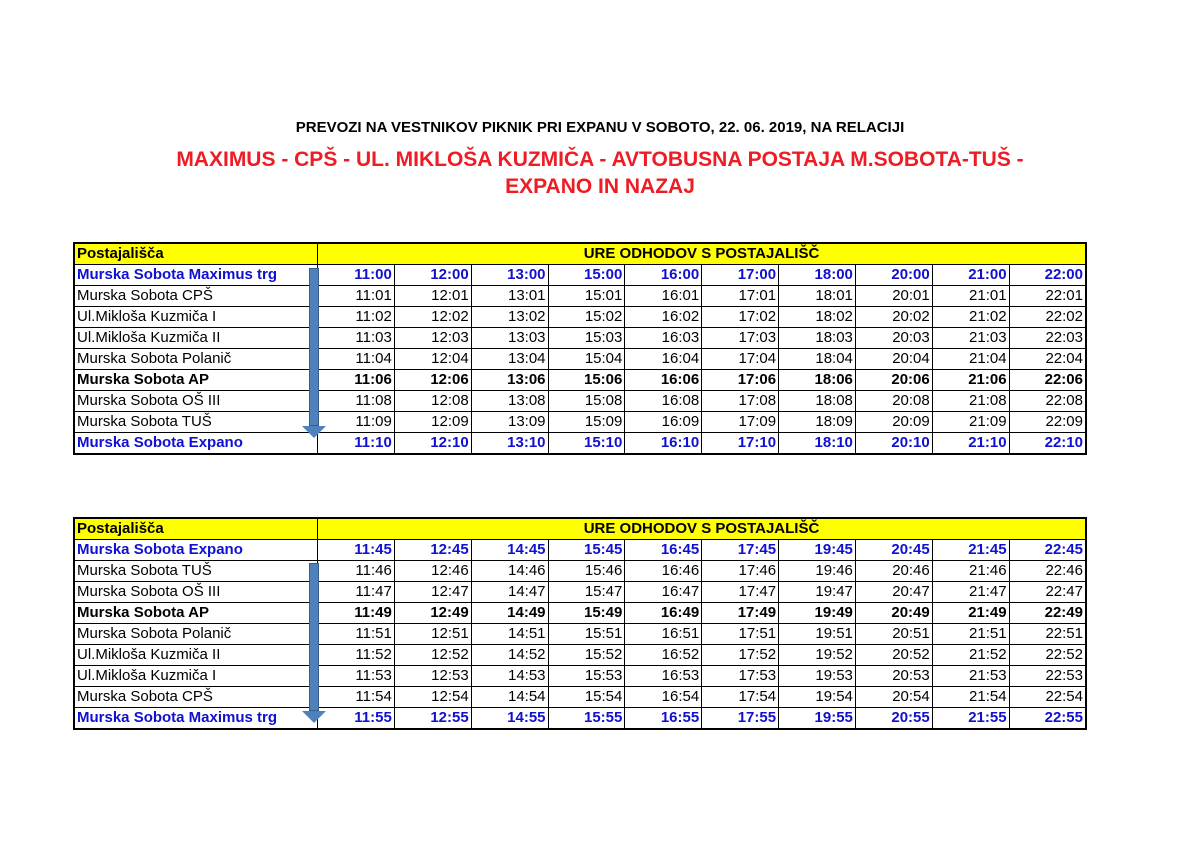 This screenshot has height=849, width=1200. I want to click on departure-time: 15:51, so click(586, 634).